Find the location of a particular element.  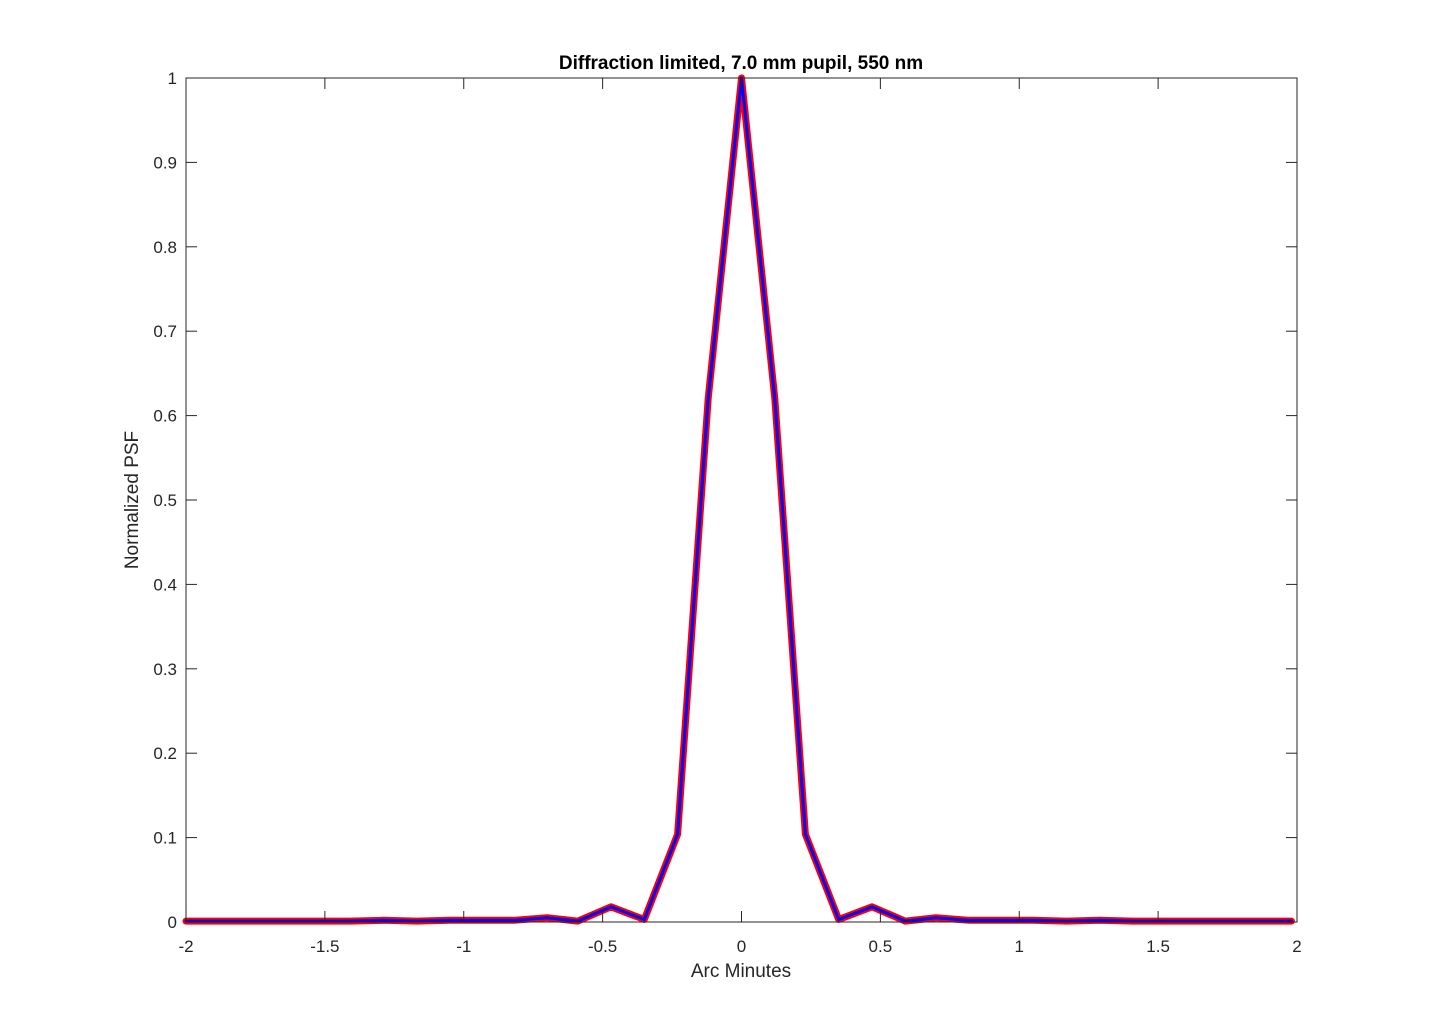

y-tick-label: 0 is located at coordinates (172, 922).